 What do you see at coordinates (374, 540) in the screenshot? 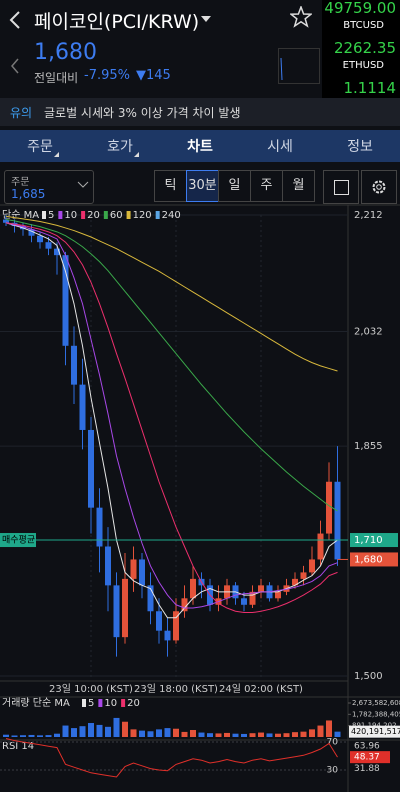
I see `avg-price-box` at bounding box center [374, 540].